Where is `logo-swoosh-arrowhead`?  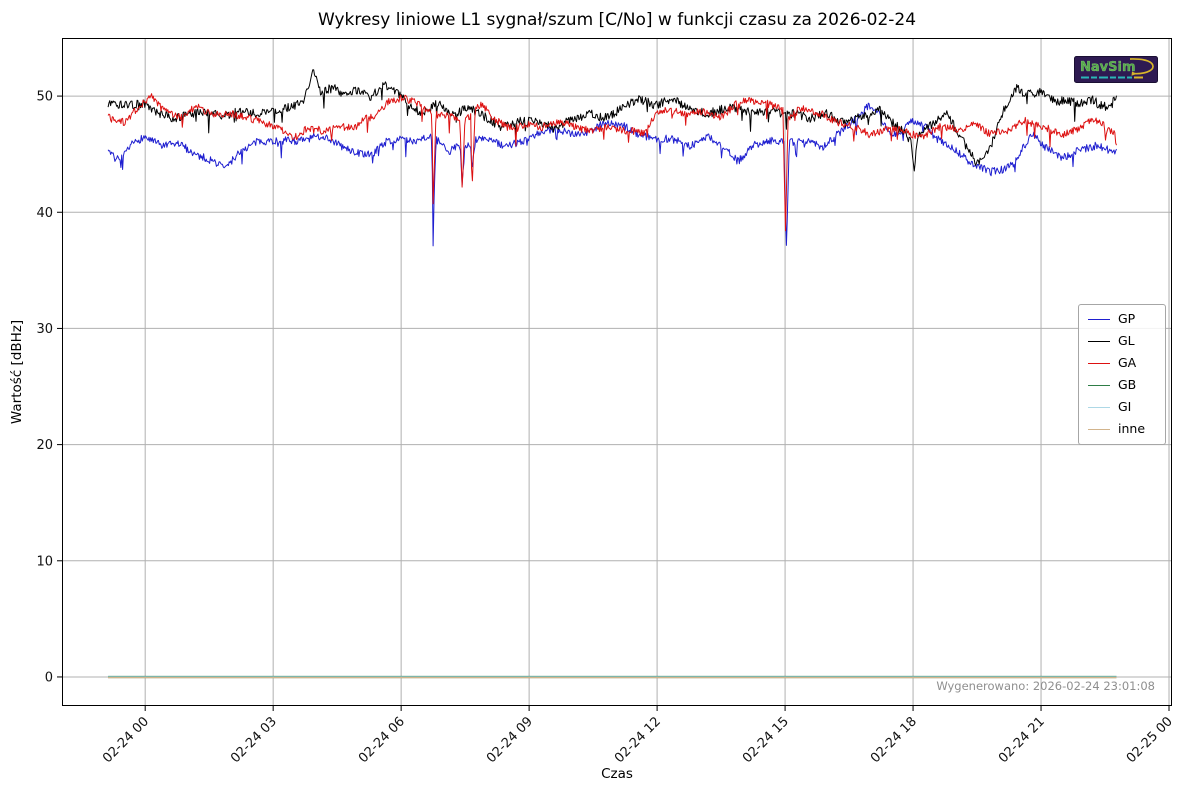 logo-swoosh-arrowhead is located at coordinates (1134, 73).